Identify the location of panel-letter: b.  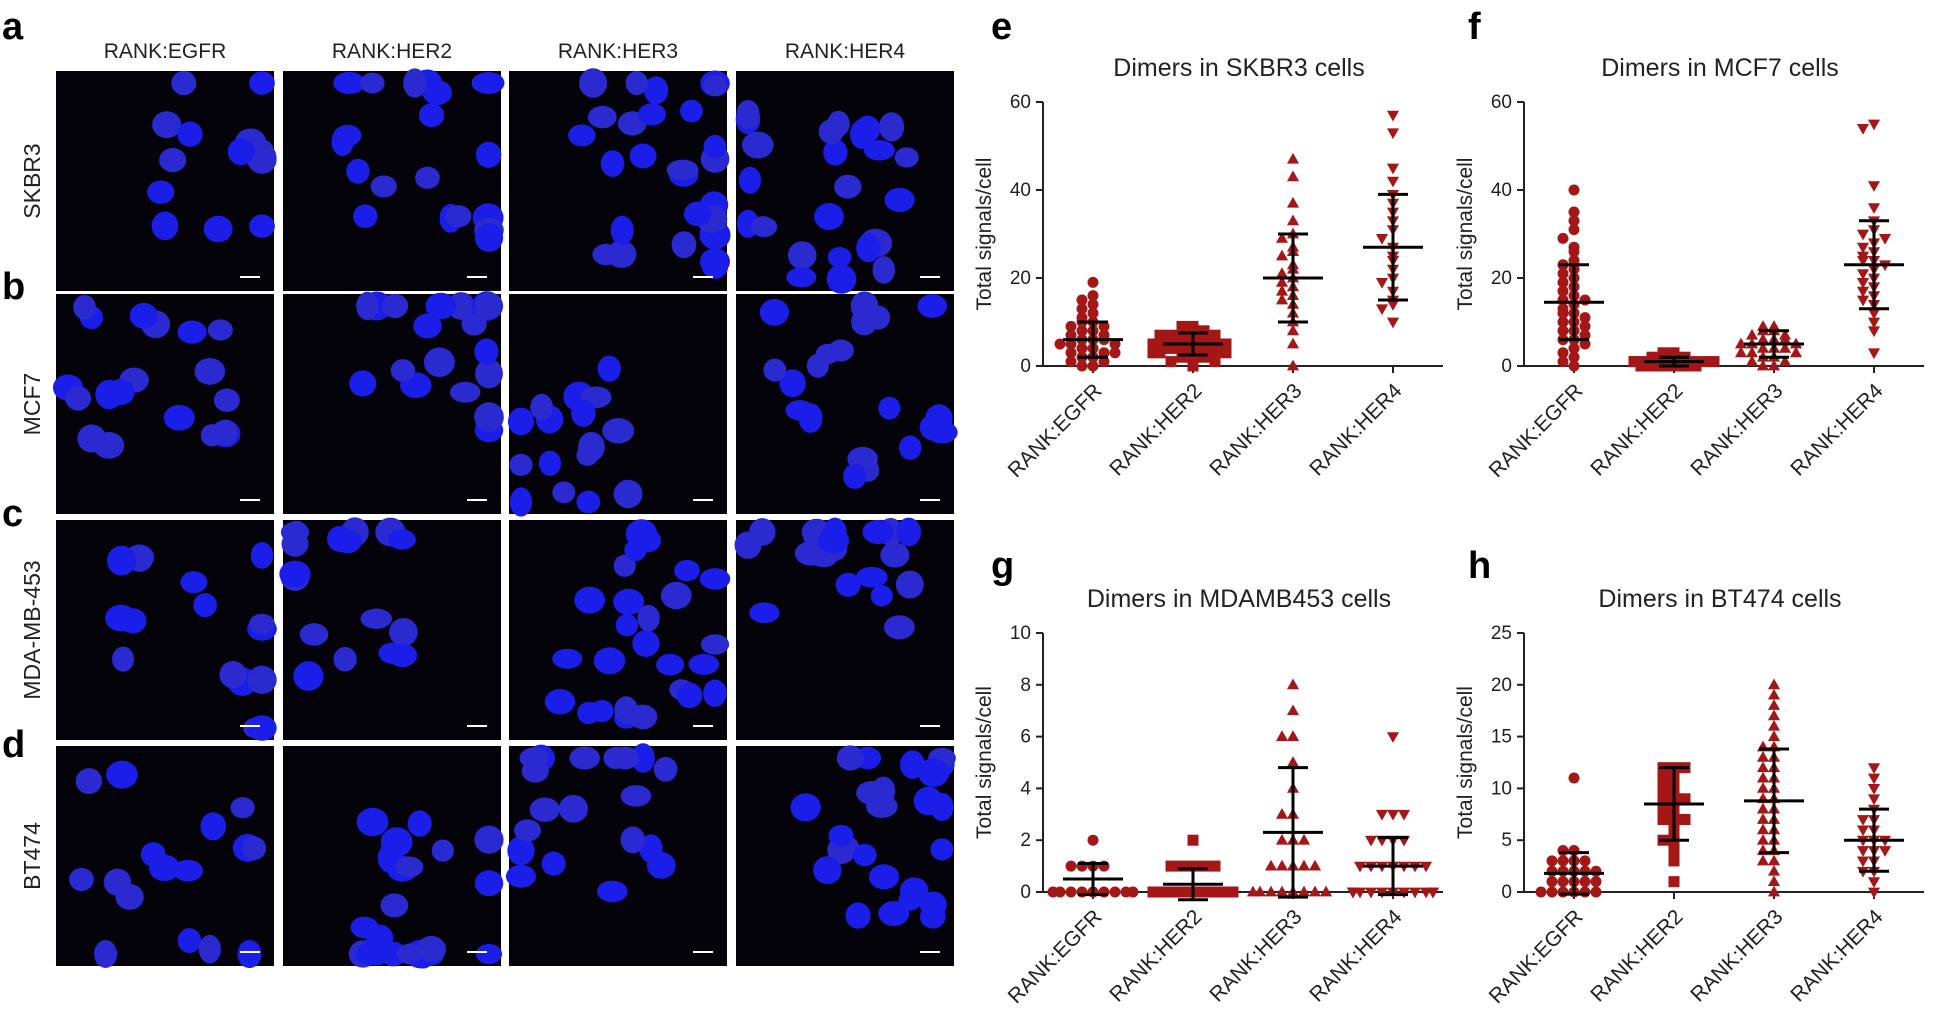
(13, 287).